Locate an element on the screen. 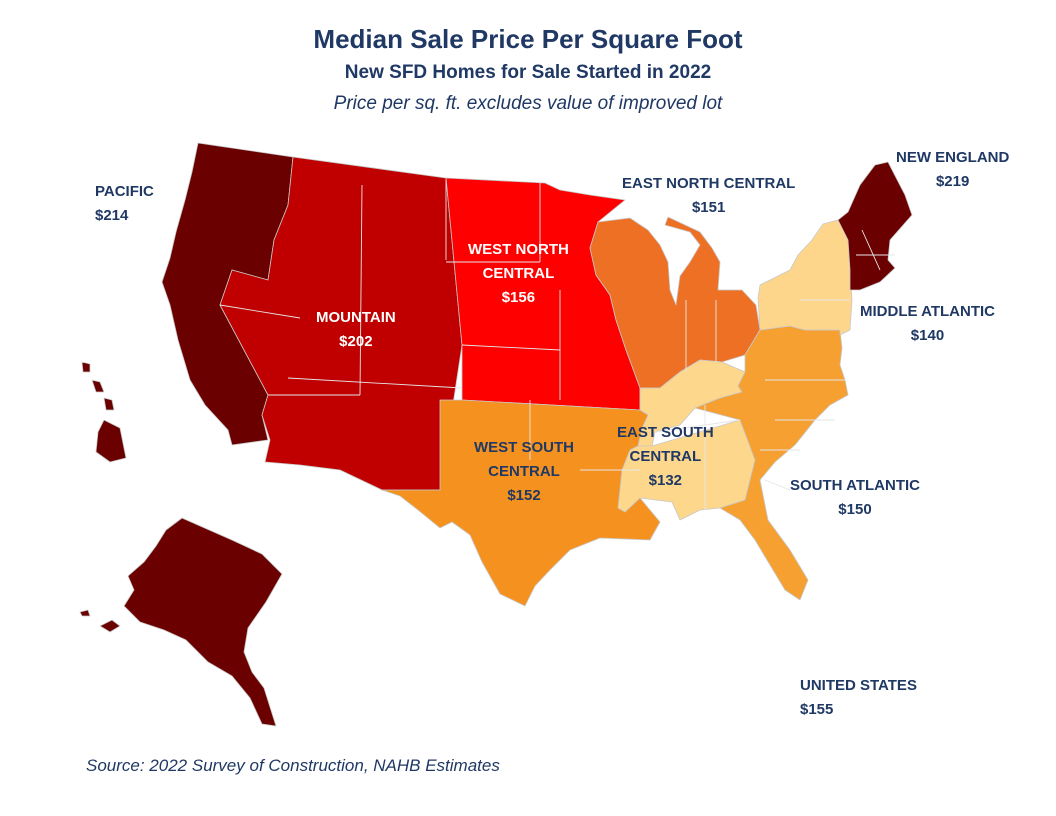 This screenshot has width=1056, height=816. label-pacific-value: $214 is located at coordinates (112, 215).